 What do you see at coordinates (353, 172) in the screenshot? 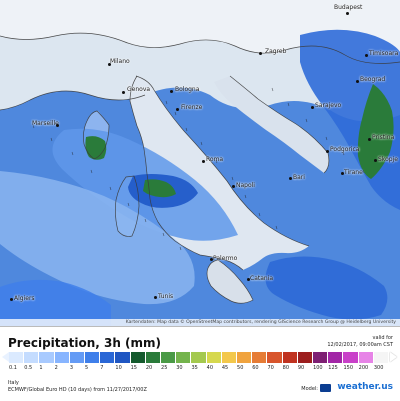
I see `city-tirane: Tirane` at bounding box center [353, 172].